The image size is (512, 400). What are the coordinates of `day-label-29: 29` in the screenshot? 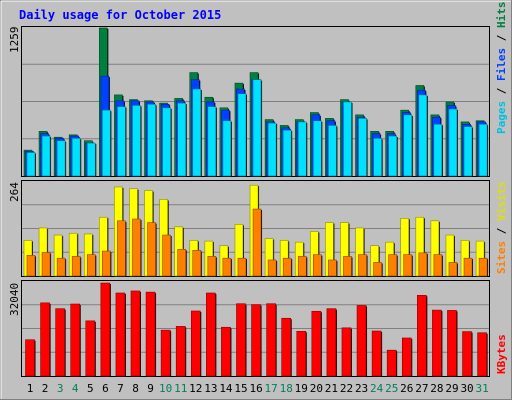 It's located at (451, 388).